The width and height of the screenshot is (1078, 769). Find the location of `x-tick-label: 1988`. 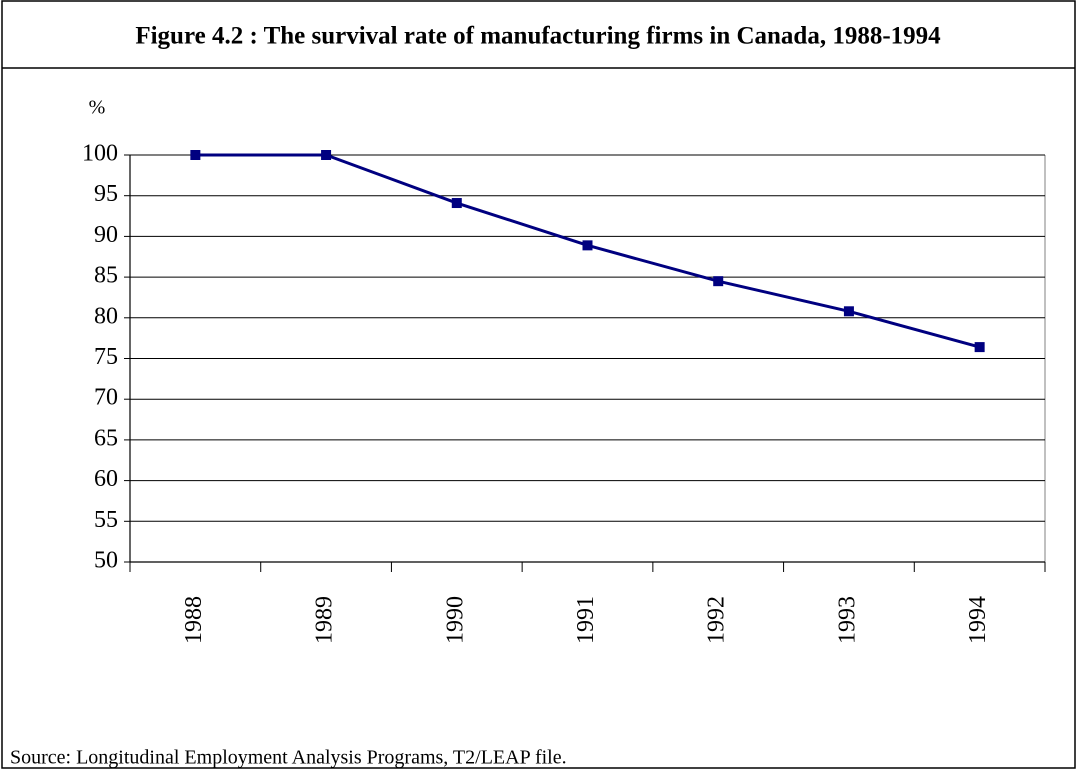

x-tick-label: 1988 is located at coordinates (194, 620).